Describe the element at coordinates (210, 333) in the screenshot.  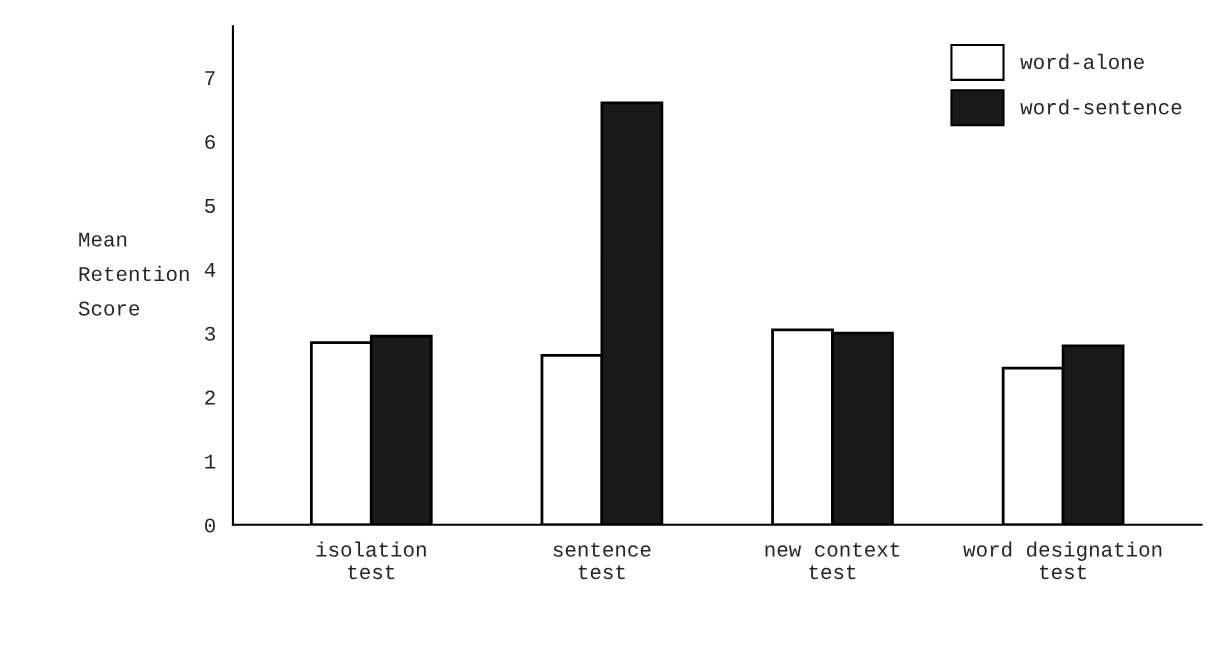
I see `y-tick-label: 3` at that location.